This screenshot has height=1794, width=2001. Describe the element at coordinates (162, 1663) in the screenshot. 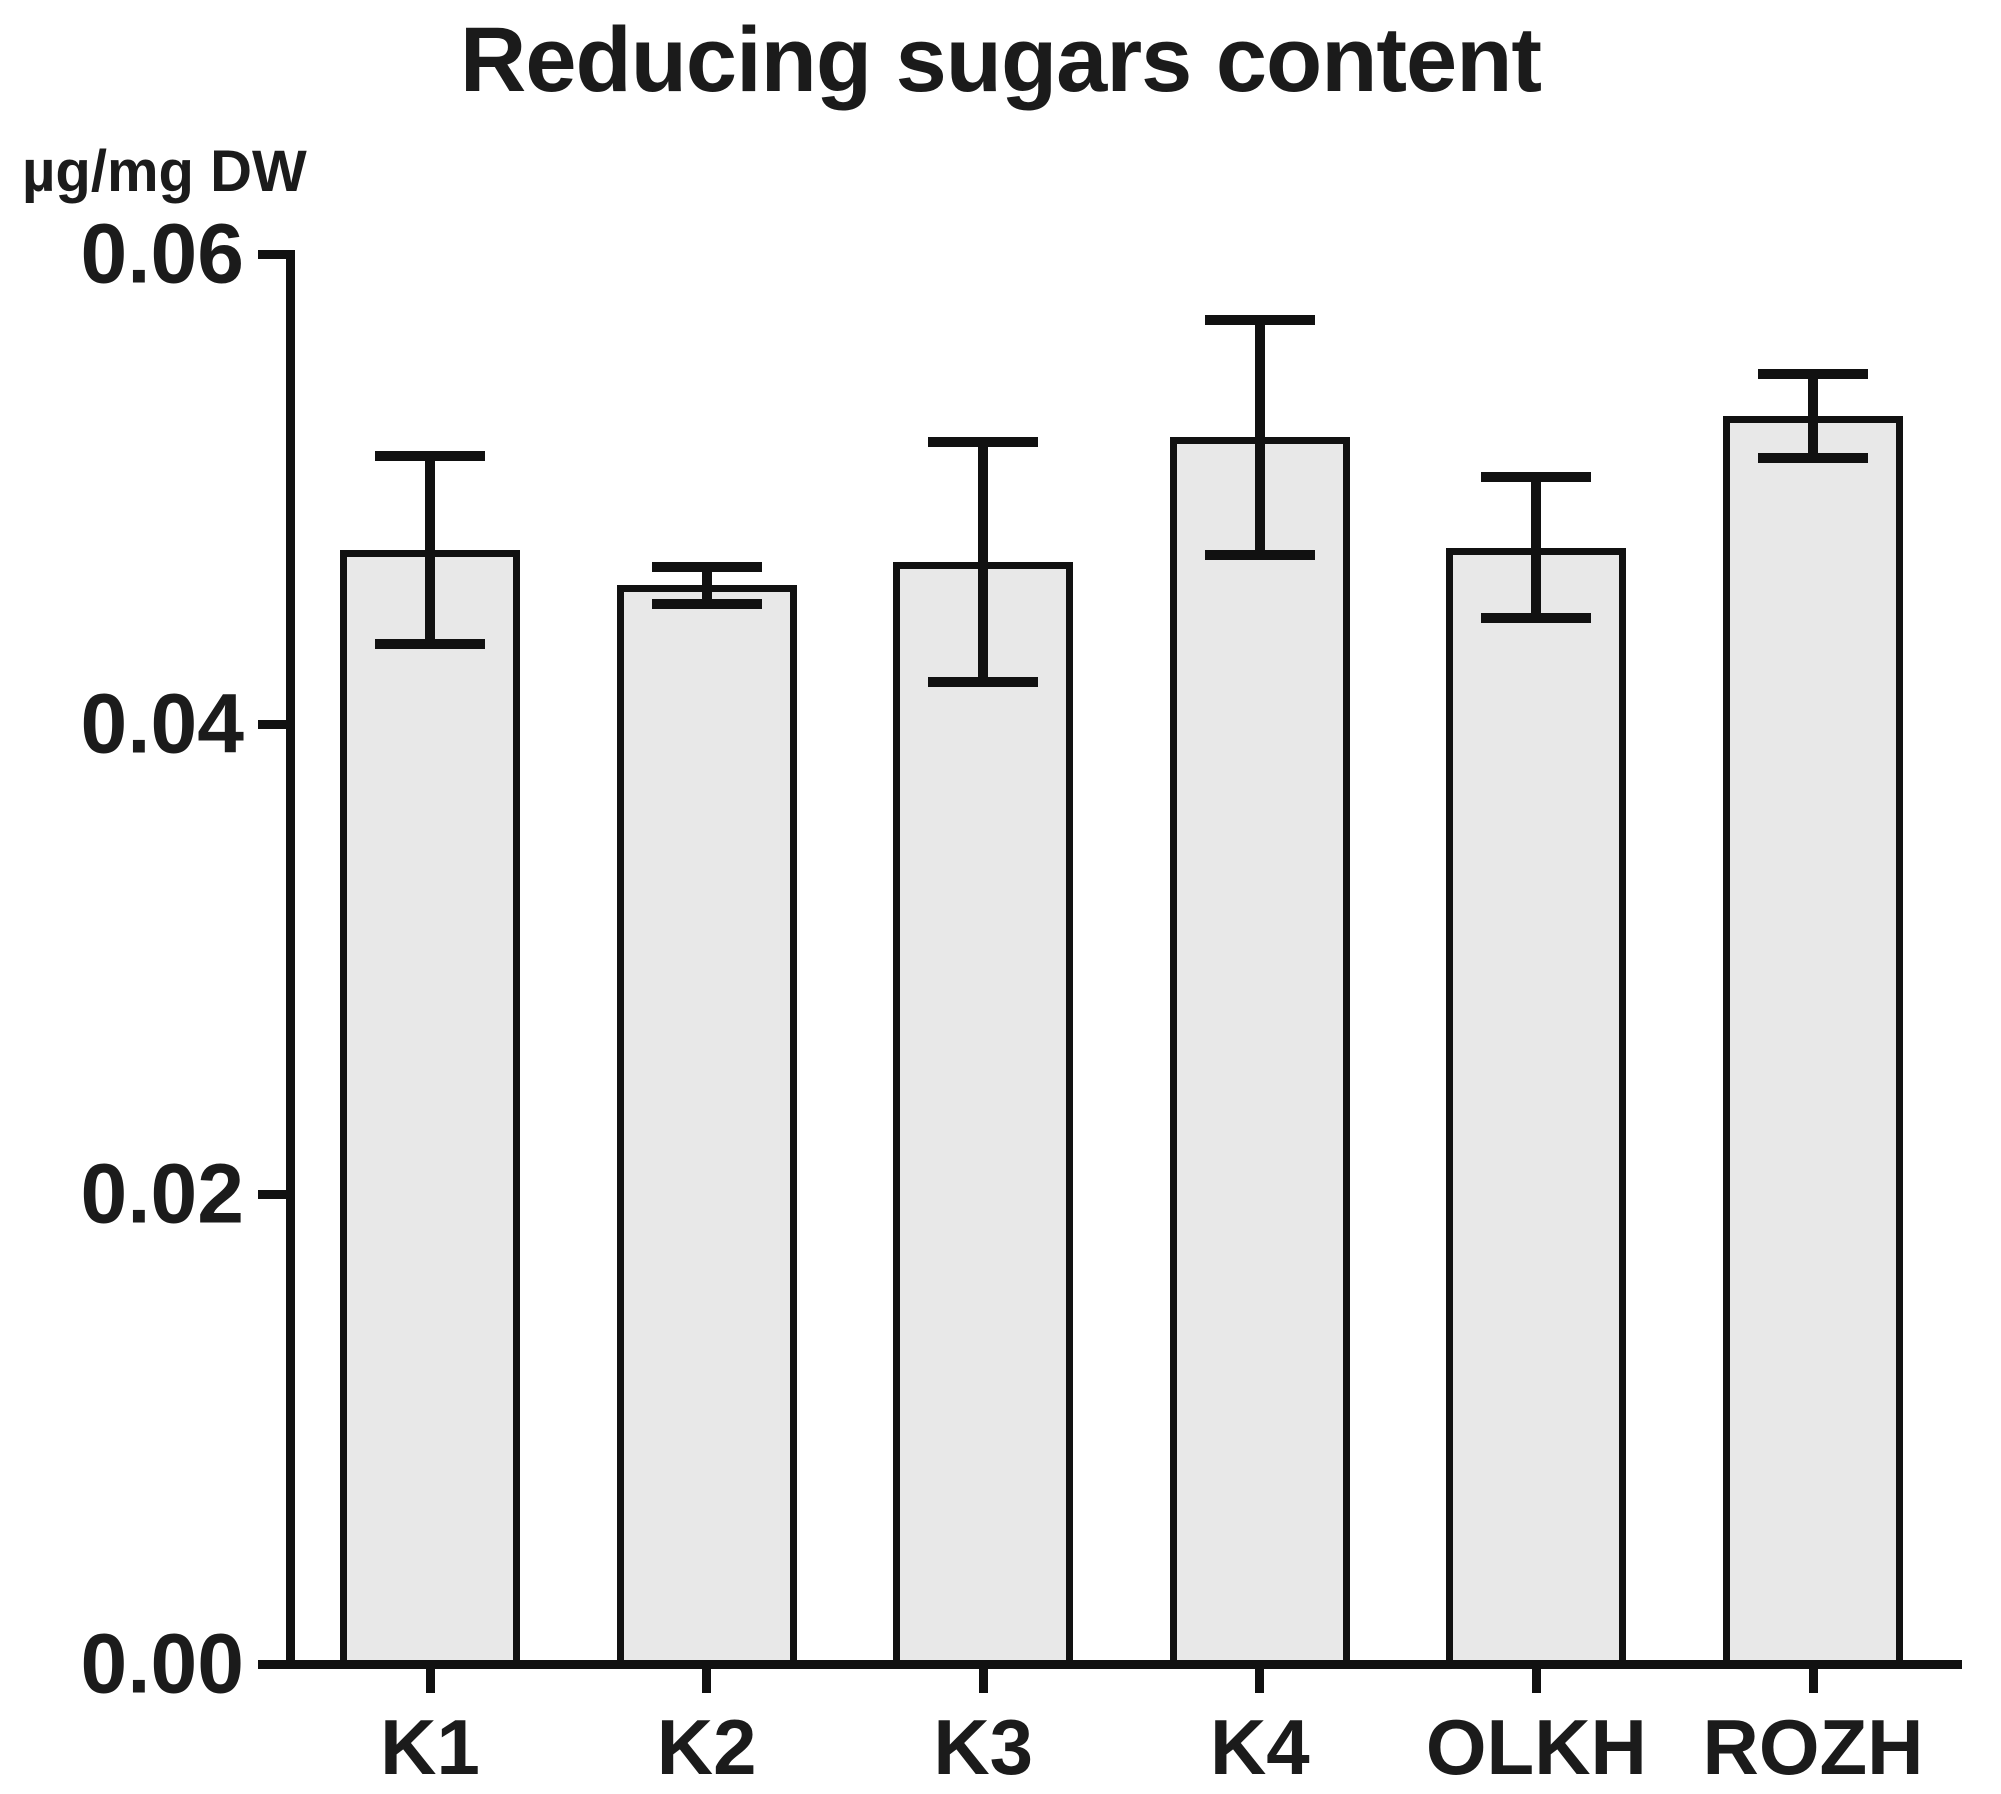

I see `y-tick-label: 0.00` at that location.